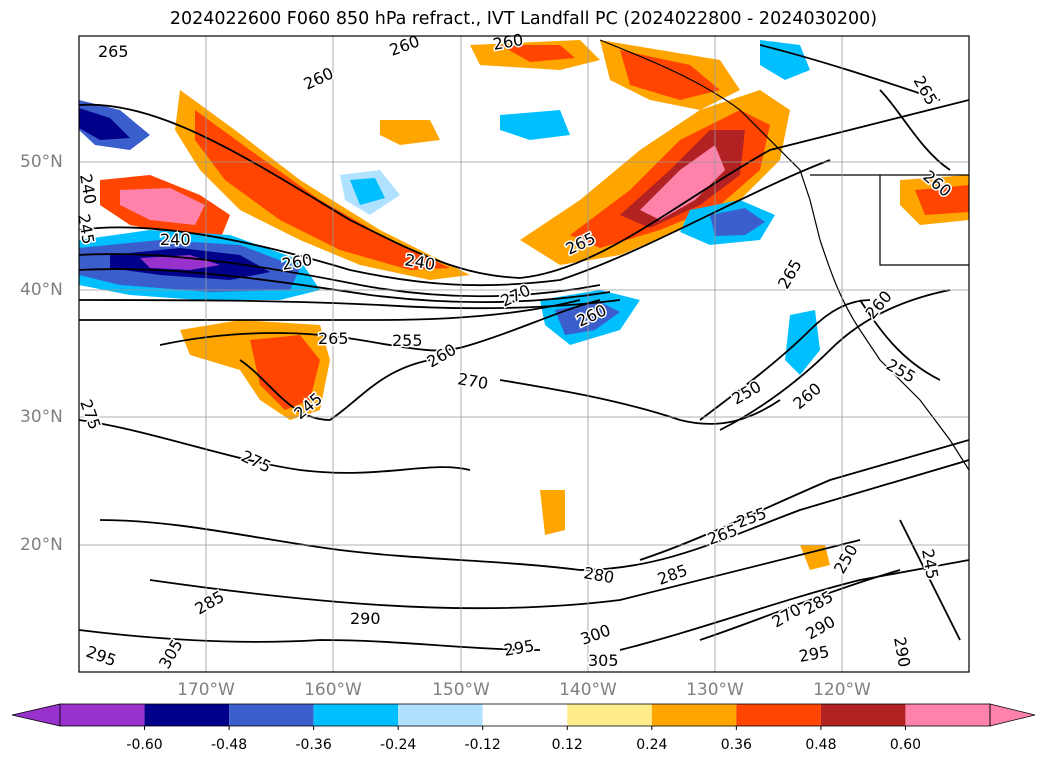  Describe the element at coordinates (567, 745) in the screenshot. I see `colorbar-tick-label: 0.12` at that location.